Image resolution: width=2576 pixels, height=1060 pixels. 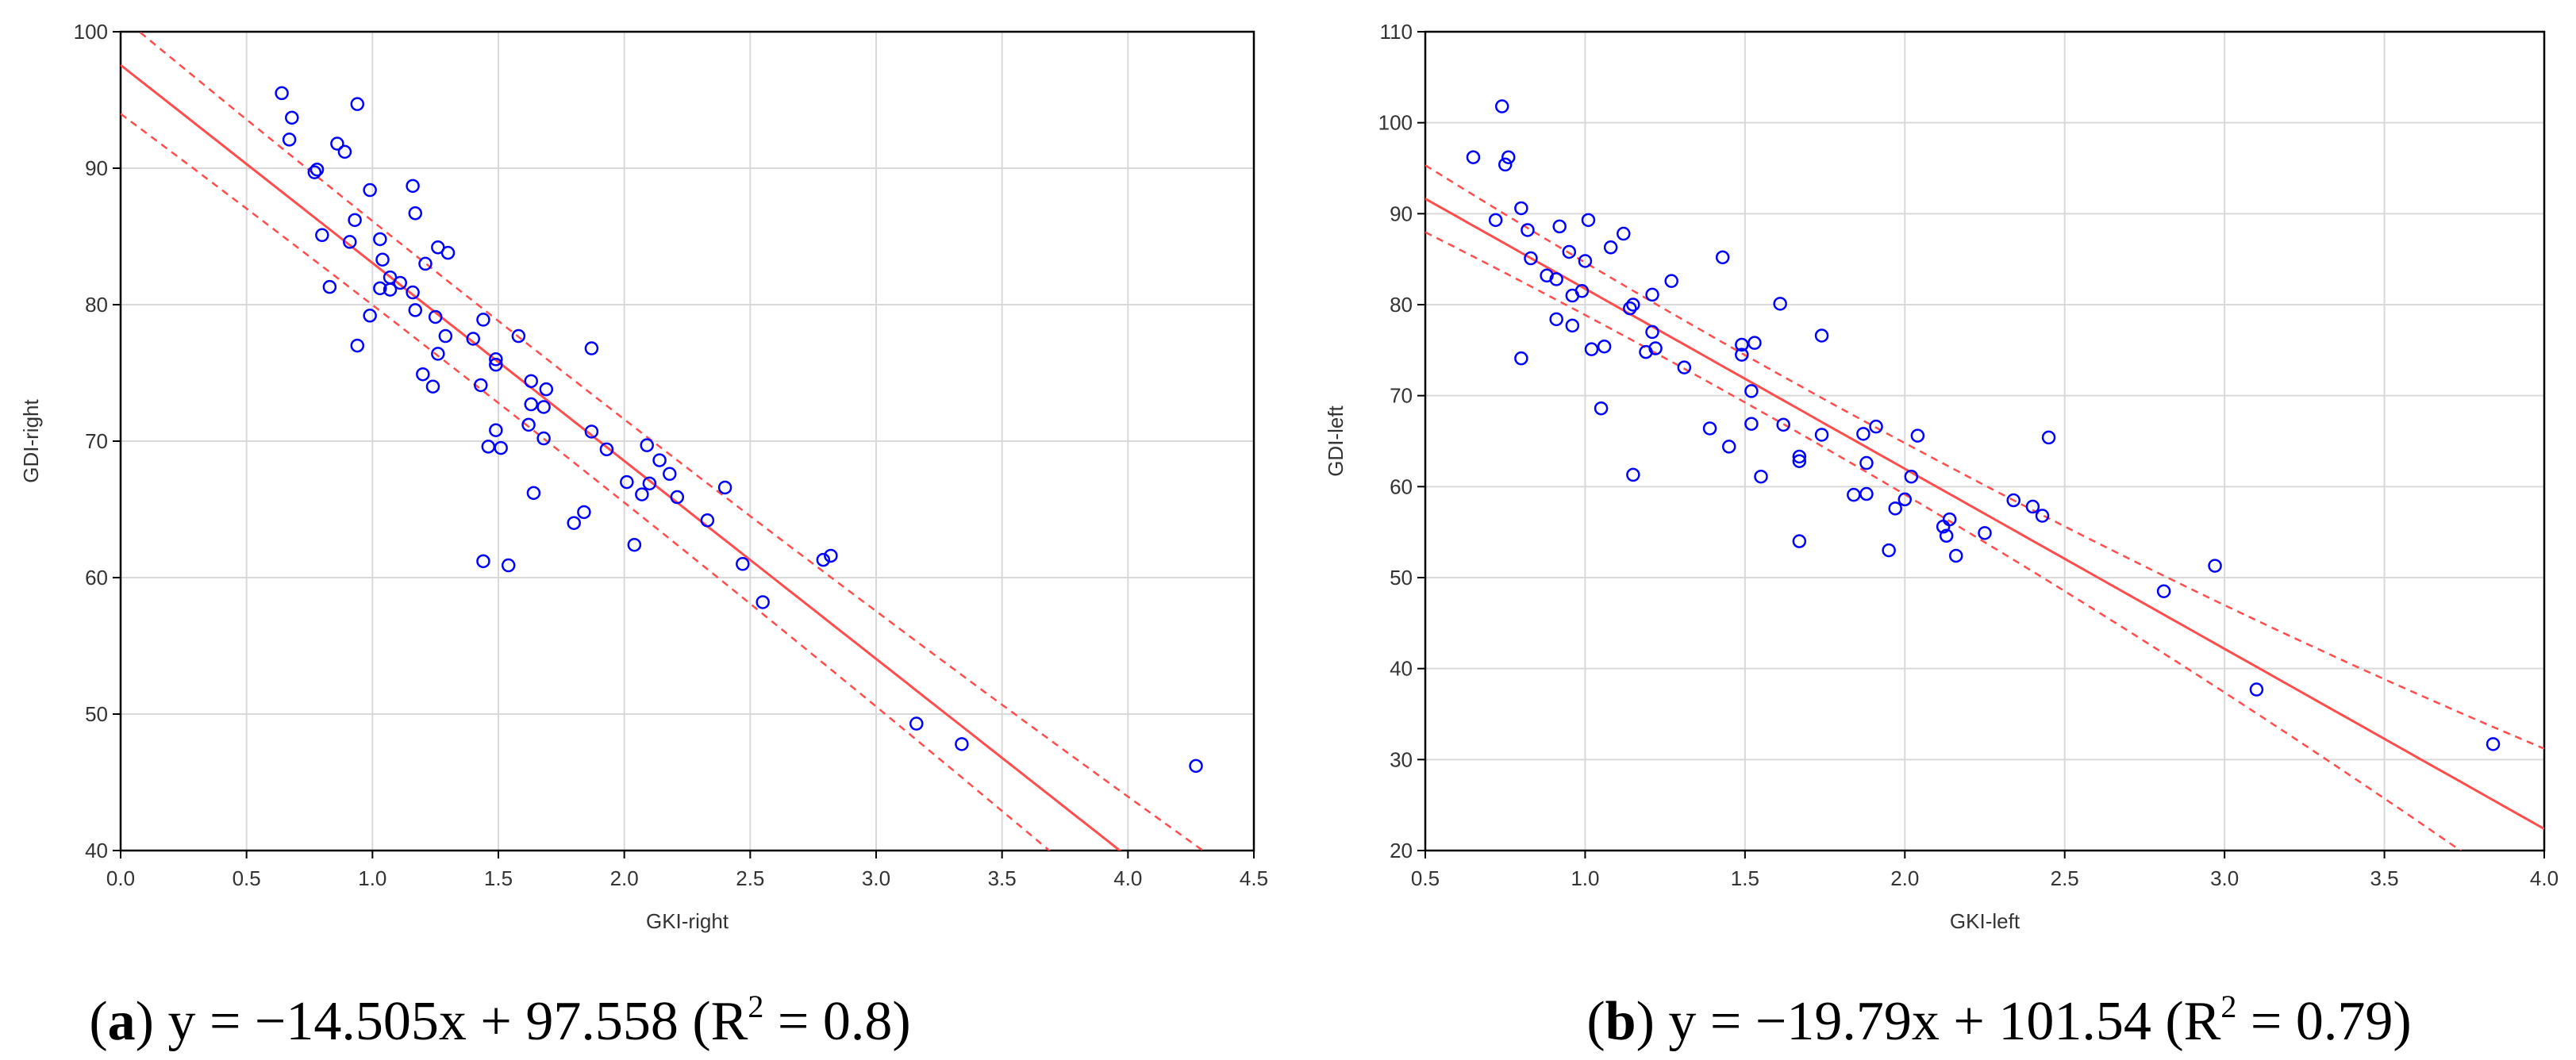 I want to click on caption-r2-value: = 0.8), so click(x=836, y=1021).